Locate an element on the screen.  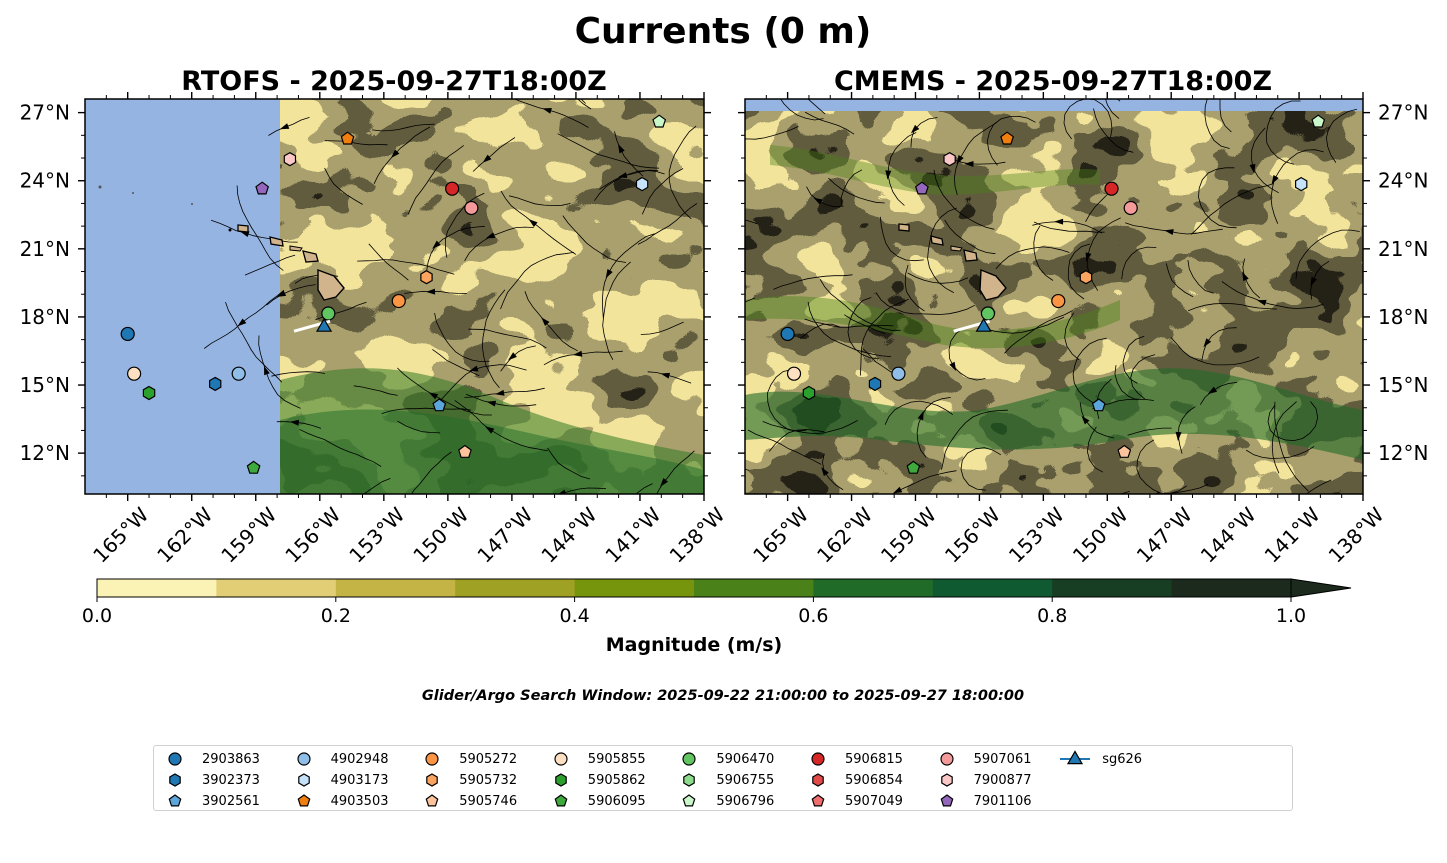
legend-item-7900877: 7900877 is located at coordinates (982, 780).